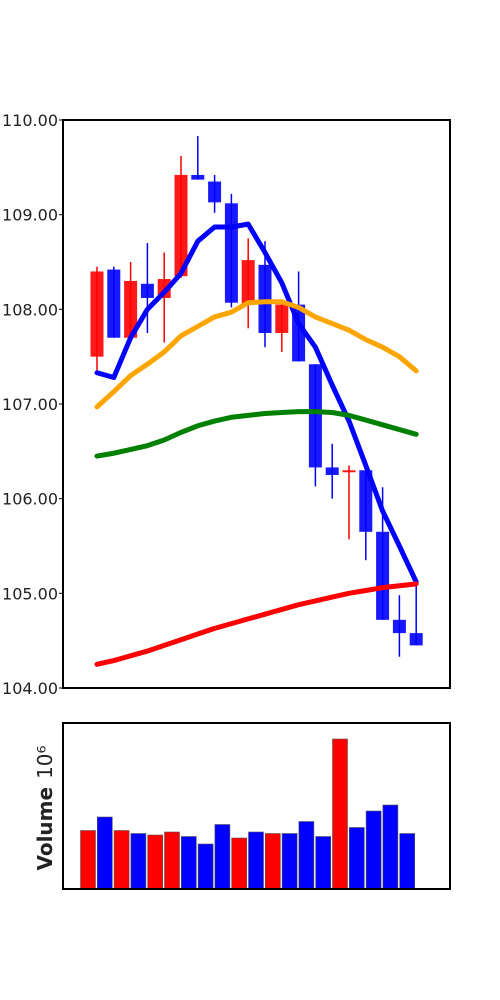  I want to click on y-tick-label: 107.00, so click(30, 404).